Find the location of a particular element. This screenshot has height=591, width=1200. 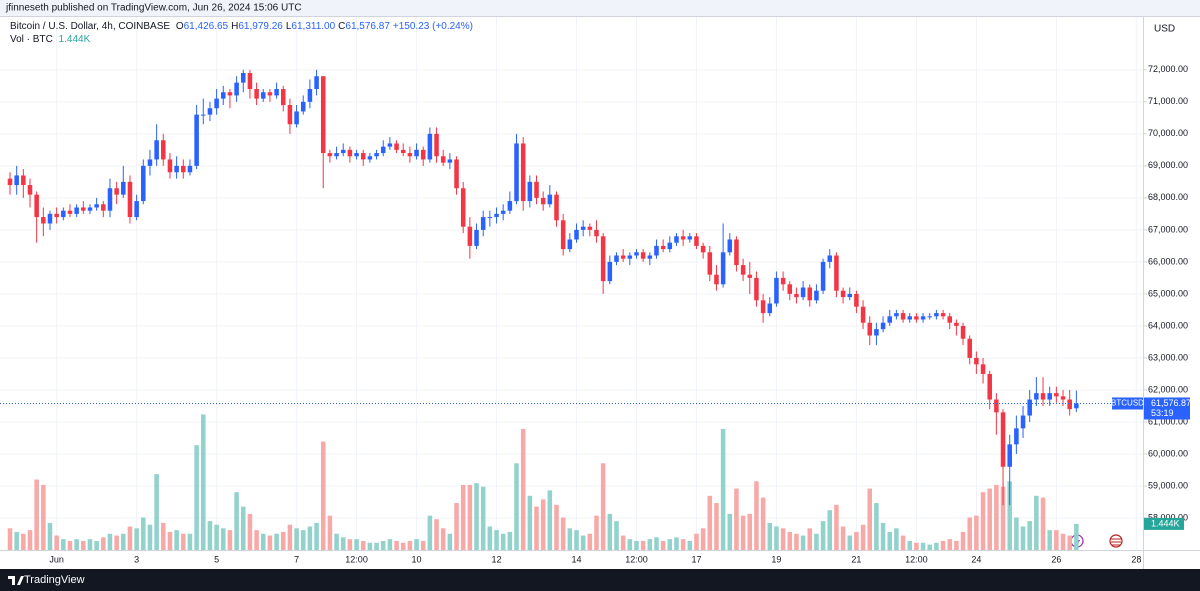

ohlc-value: 61,979.26 is located at coordinates (260, 26).